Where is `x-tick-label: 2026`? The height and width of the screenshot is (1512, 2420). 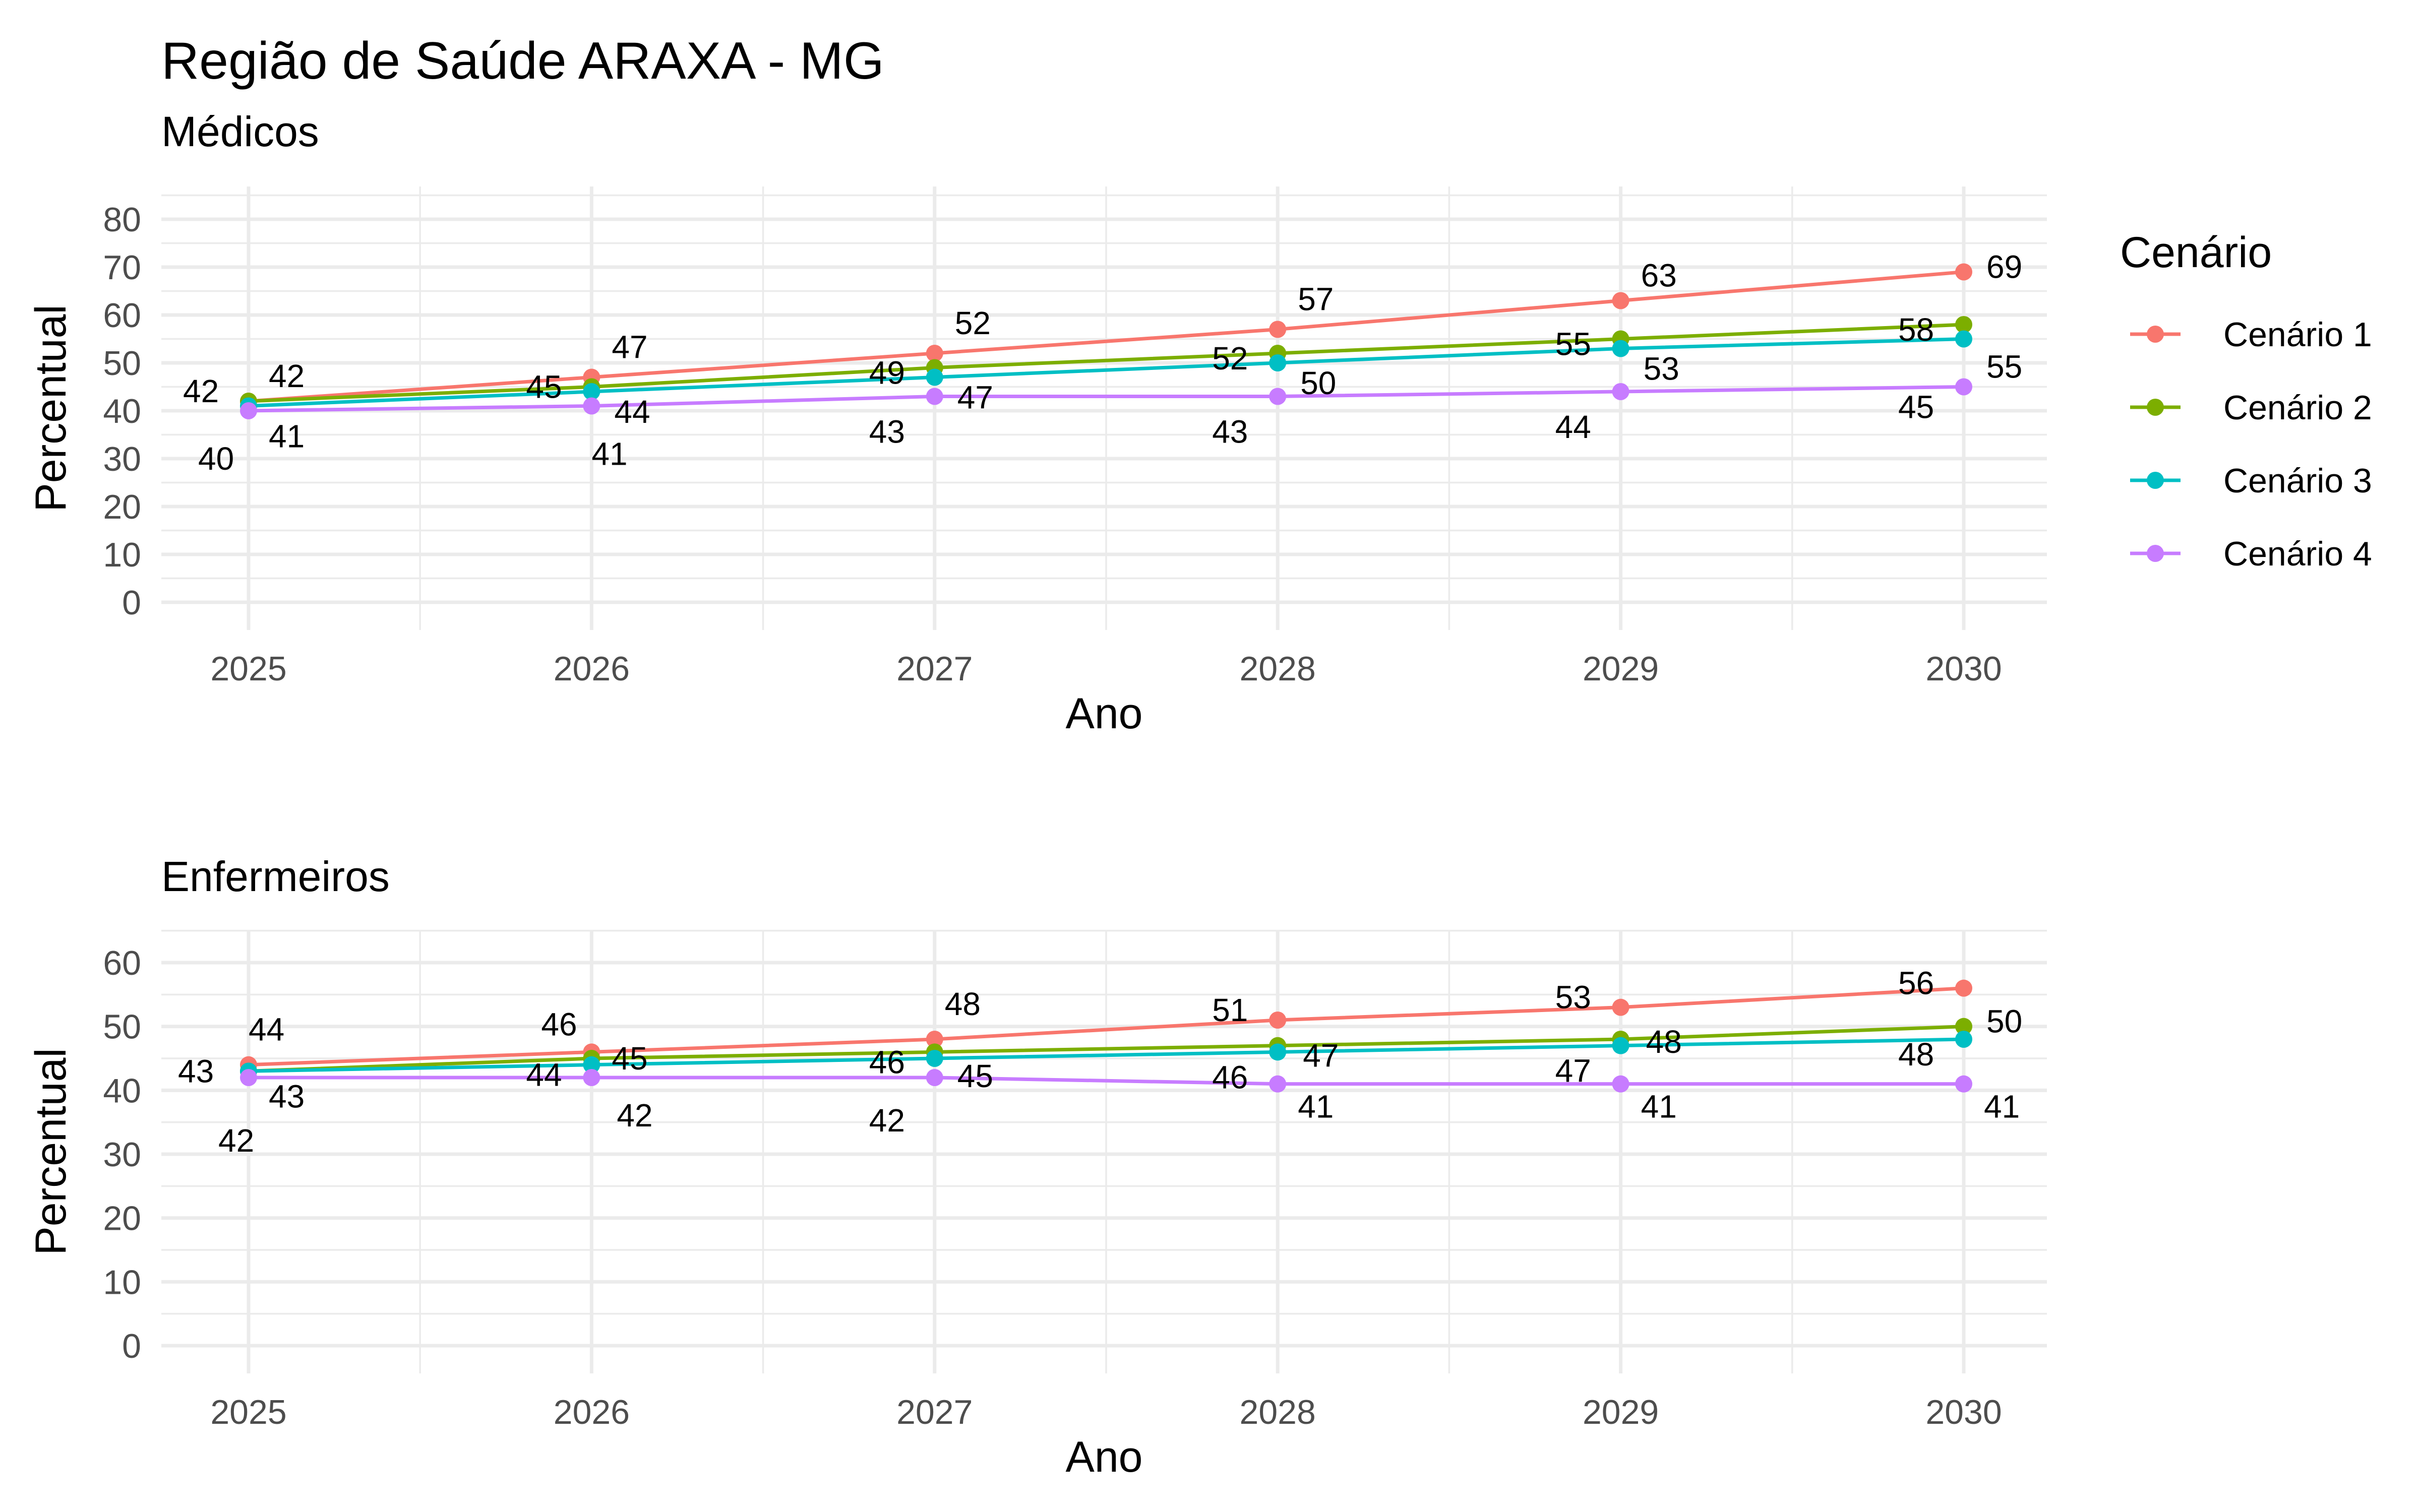
x-tick-label: 2026 is located at coordinates (592, 669).